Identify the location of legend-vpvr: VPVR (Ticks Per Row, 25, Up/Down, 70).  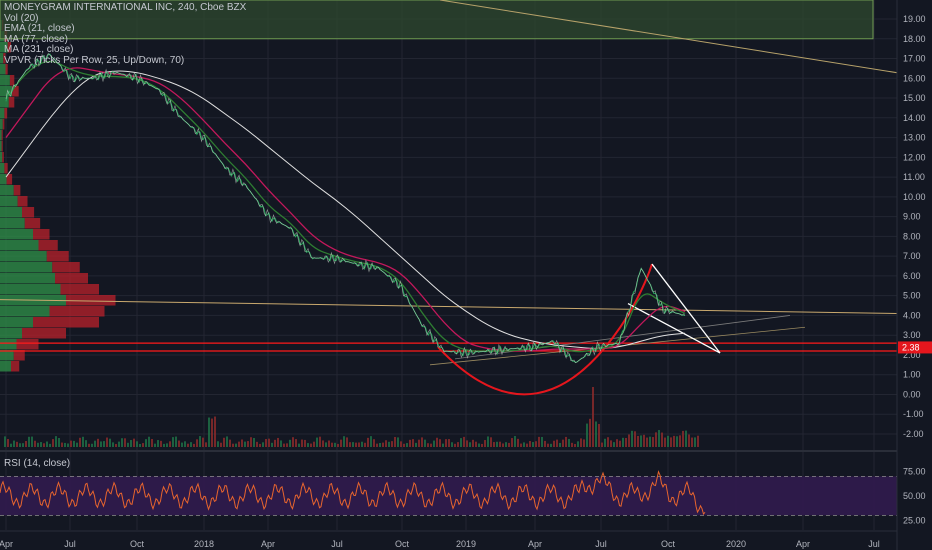
(94, 60).